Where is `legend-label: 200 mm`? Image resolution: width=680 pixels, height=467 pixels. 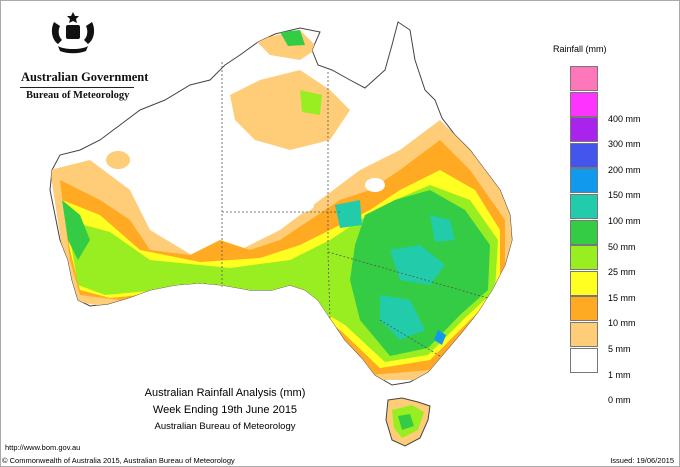 legend-label: 200 mm is located at coordinates (624, 169).